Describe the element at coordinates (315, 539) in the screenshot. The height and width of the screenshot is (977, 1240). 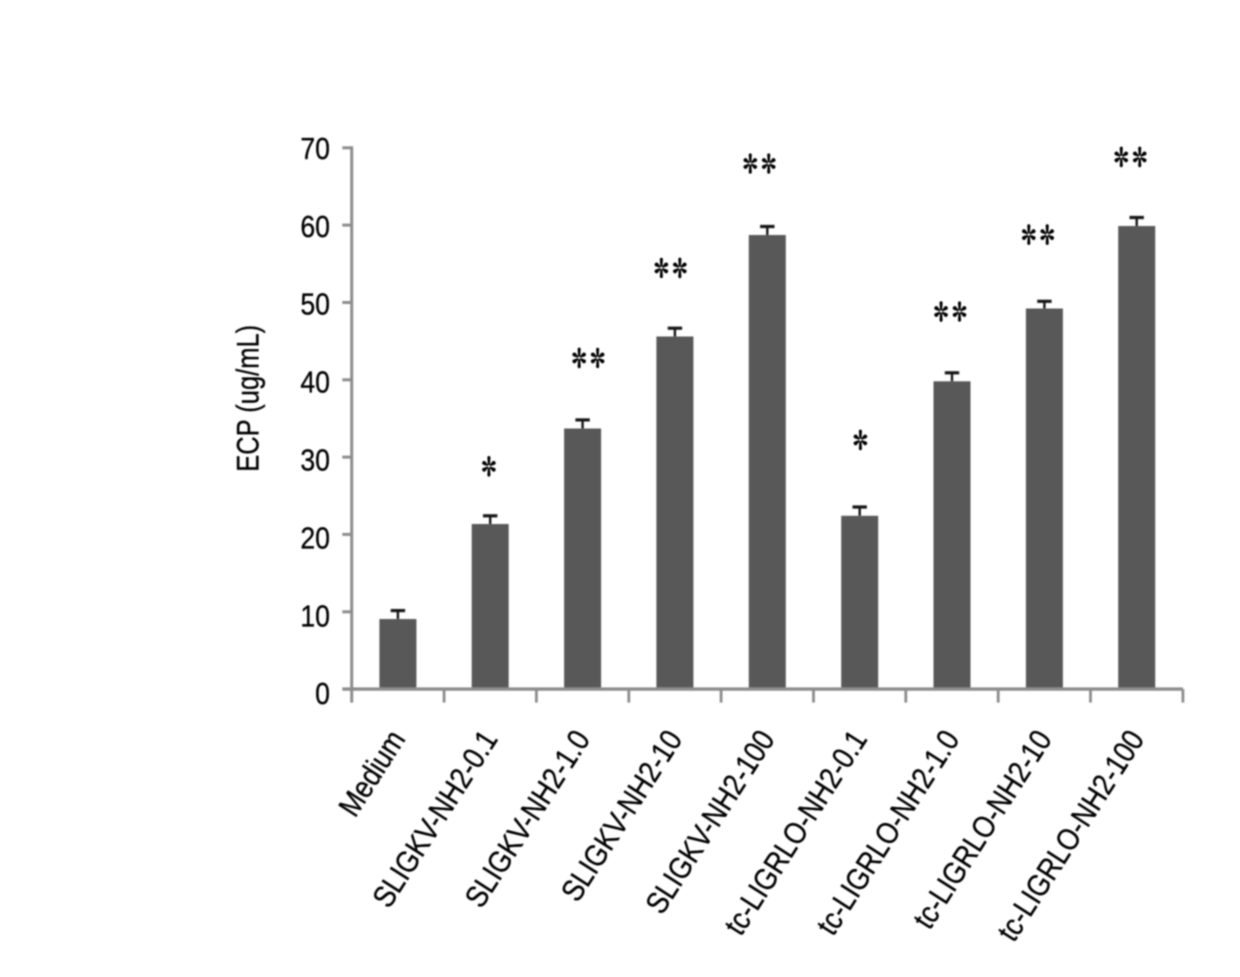
I see `svg-text: 20` at that location.